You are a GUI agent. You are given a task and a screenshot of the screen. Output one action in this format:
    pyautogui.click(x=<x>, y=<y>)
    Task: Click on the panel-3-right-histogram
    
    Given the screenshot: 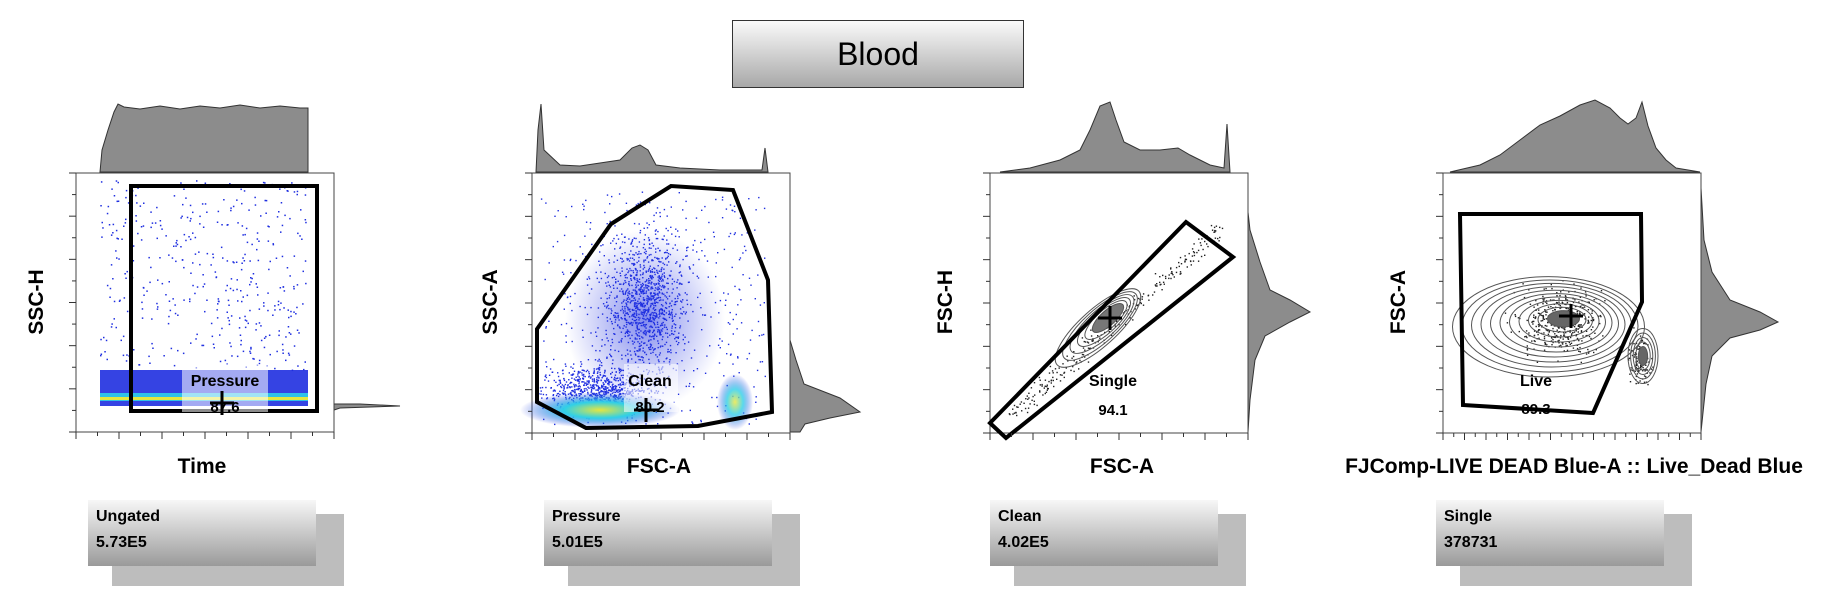 What is the action you would take?
    pyautogui.click(x=1279, y=322)
    